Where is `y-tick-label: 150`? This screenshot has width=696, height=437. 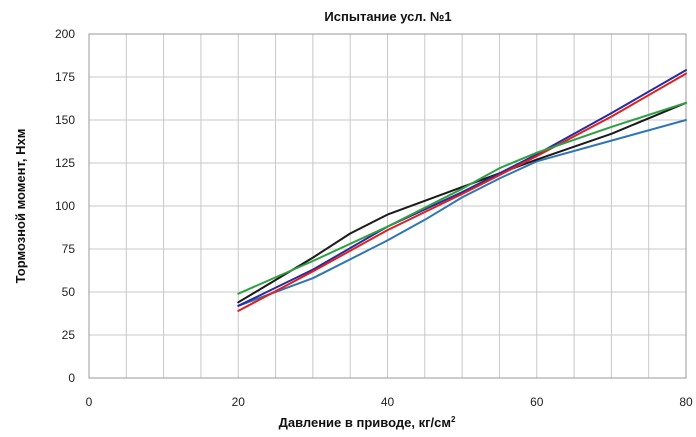 y-tick-label: 150 is located at coordinates (65, 120).